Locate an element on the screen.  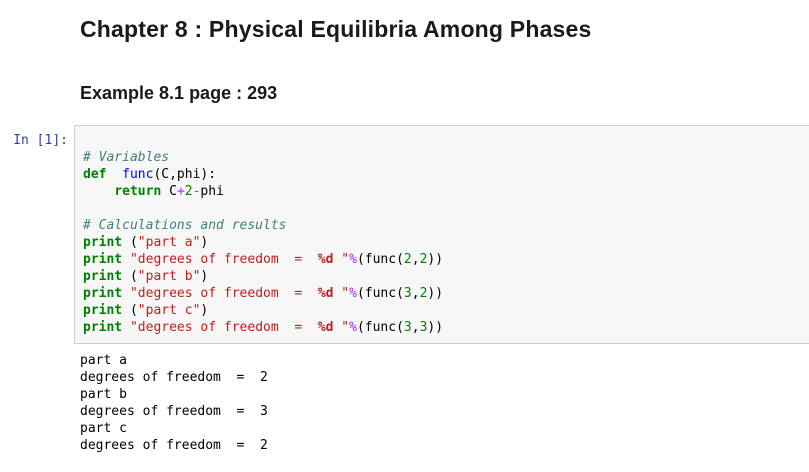
output-line: part c is located at coordinates (103, 429).